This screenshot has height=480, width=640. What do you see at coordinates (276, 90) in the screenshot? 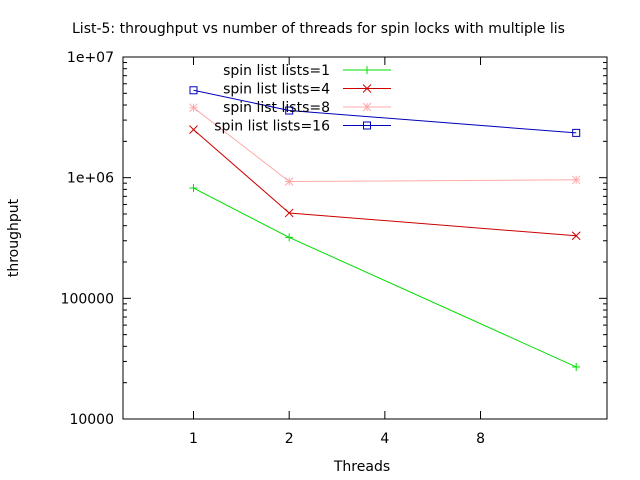
I see `legend-label: spin list lists=4` at bounding box center [276, 90].